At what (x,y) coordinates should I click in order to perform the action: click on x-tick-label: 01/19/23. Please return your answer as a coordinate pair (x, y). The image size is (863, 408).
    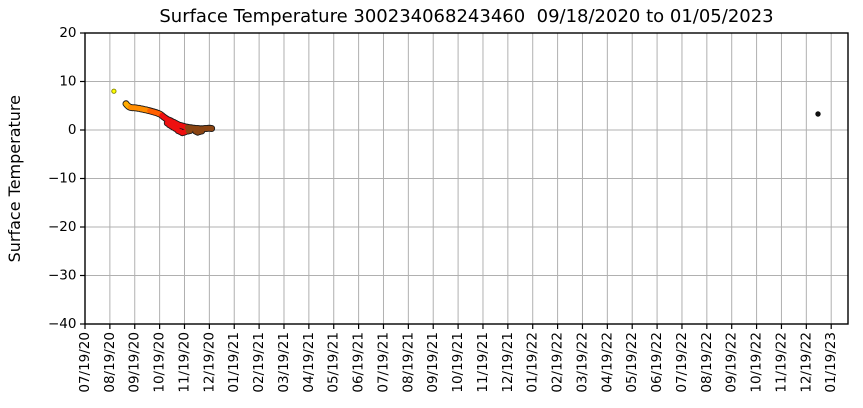
    Looking at the image, I should click on (831, 362).